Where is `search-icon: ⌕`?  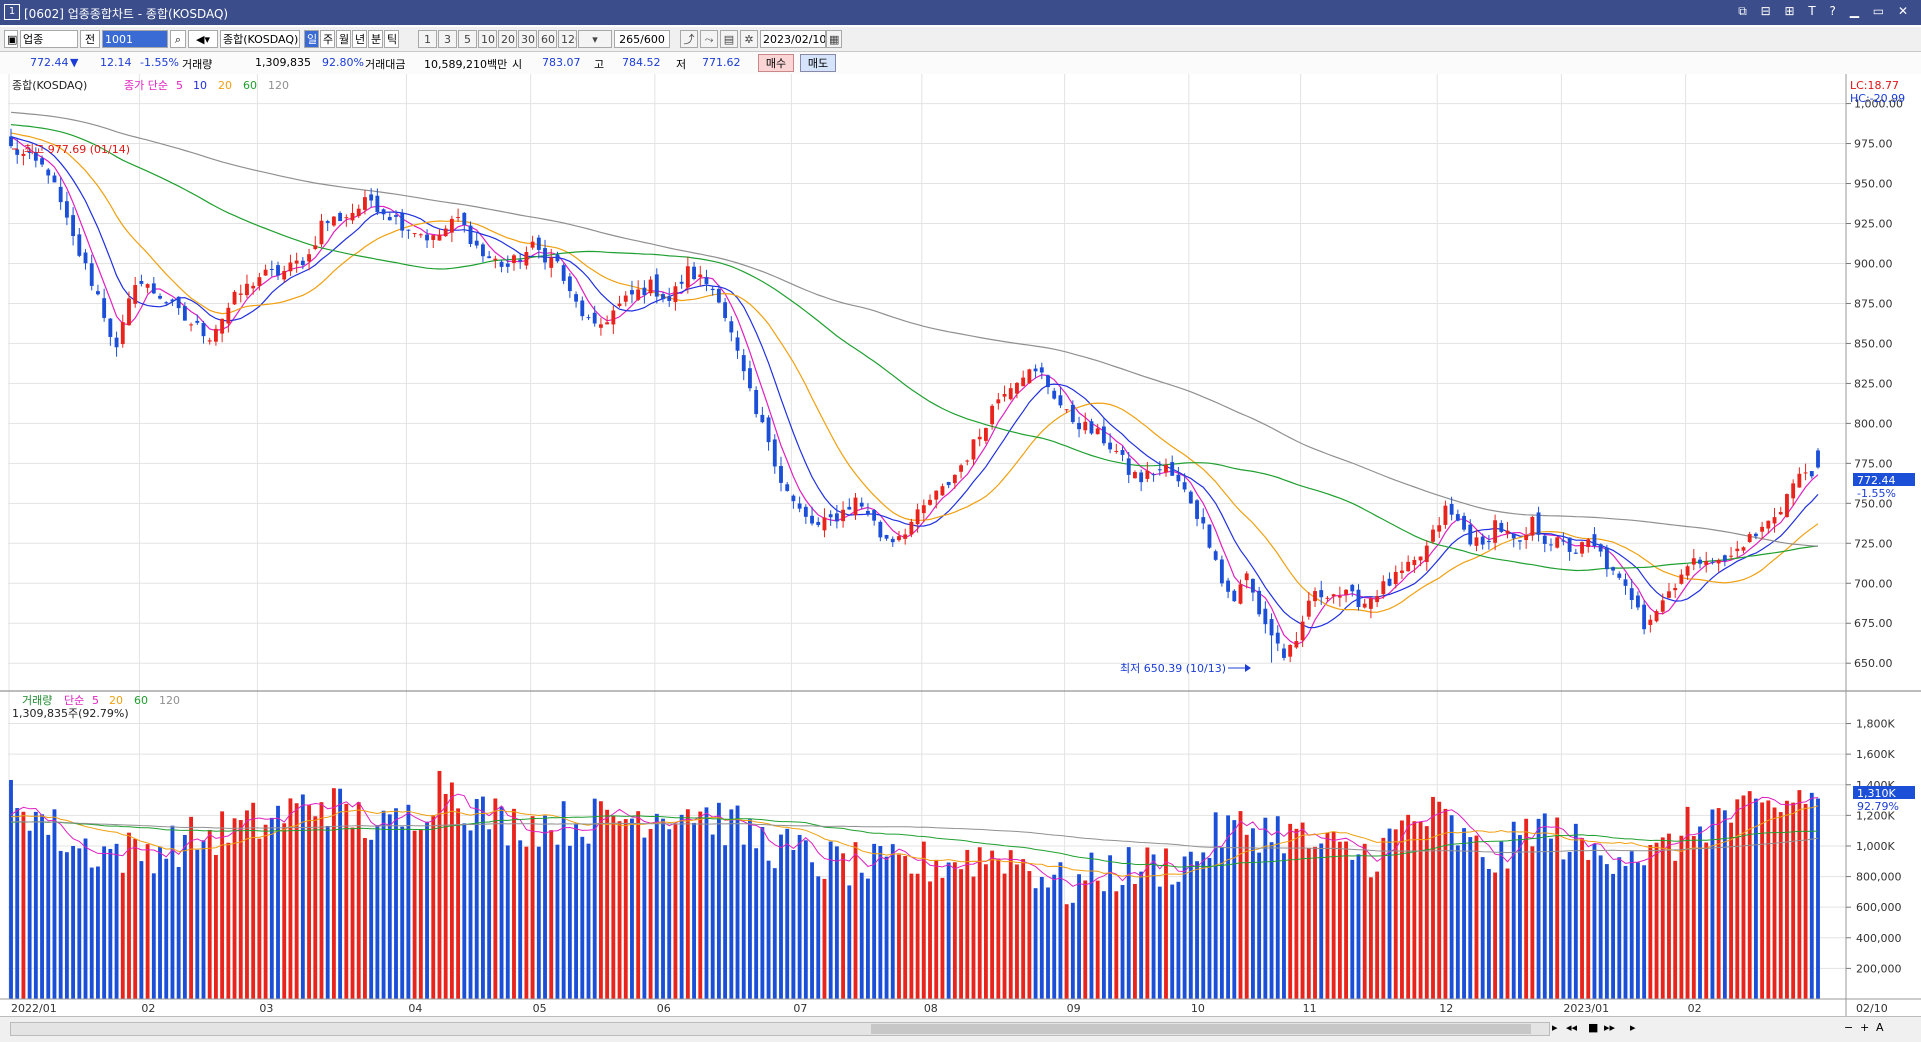 search-icon: ⌕ is located at coordinates (178, 39).